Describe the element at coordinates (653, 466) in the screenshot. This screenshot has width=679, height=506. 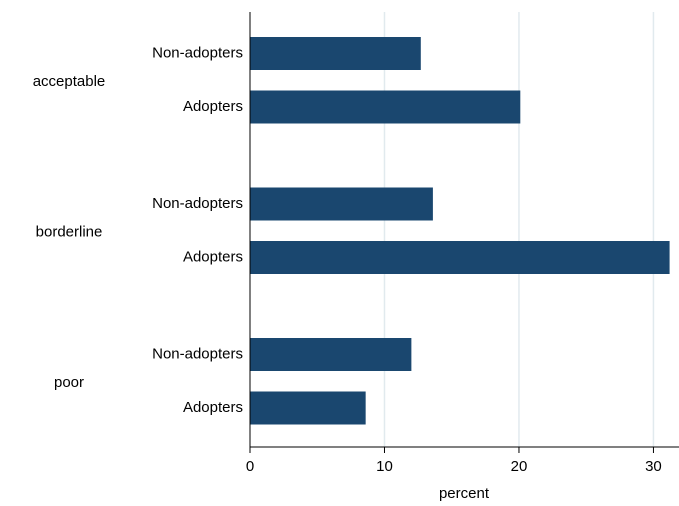
I see `x-tick-label: 30` at that location.